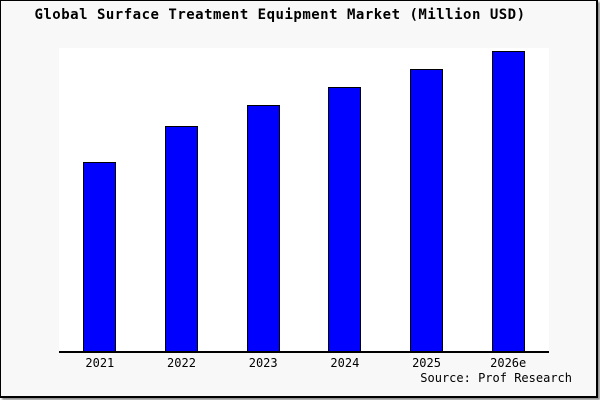  Describe the element at coordinates (100, 256) in the screenshot. I see `bar-2021` at that location.